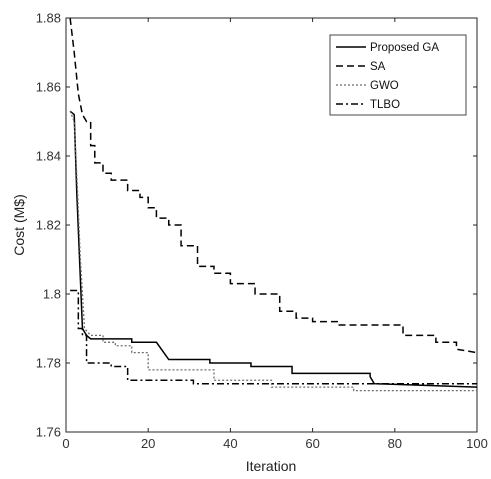  What do you see at coordinates (48, 432) in the screenshot?
I see `y-tick-label: 1.76` at bounding box center [48, 432].